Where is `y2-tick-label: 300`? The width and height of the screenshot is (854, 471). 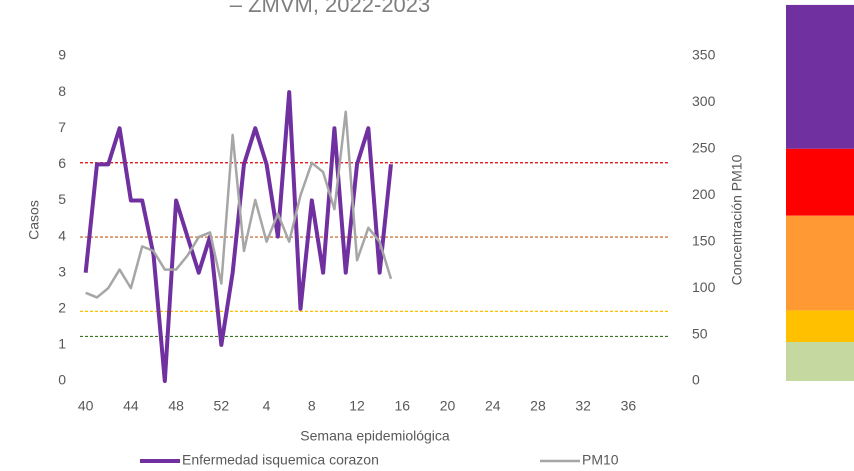
y2-tick-label: 300 is located at coordinates (704, 101).